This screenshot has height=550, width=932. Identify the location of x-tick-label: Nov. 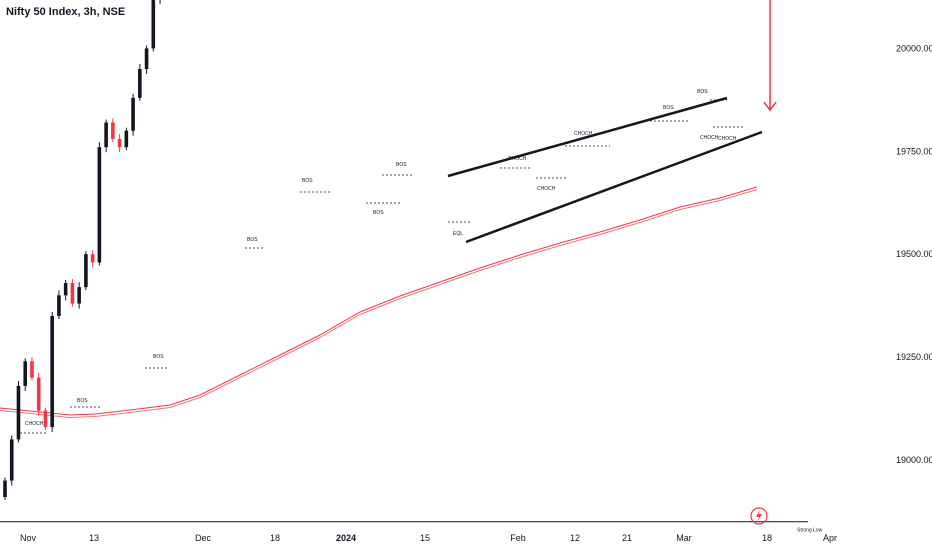
(28, 538).